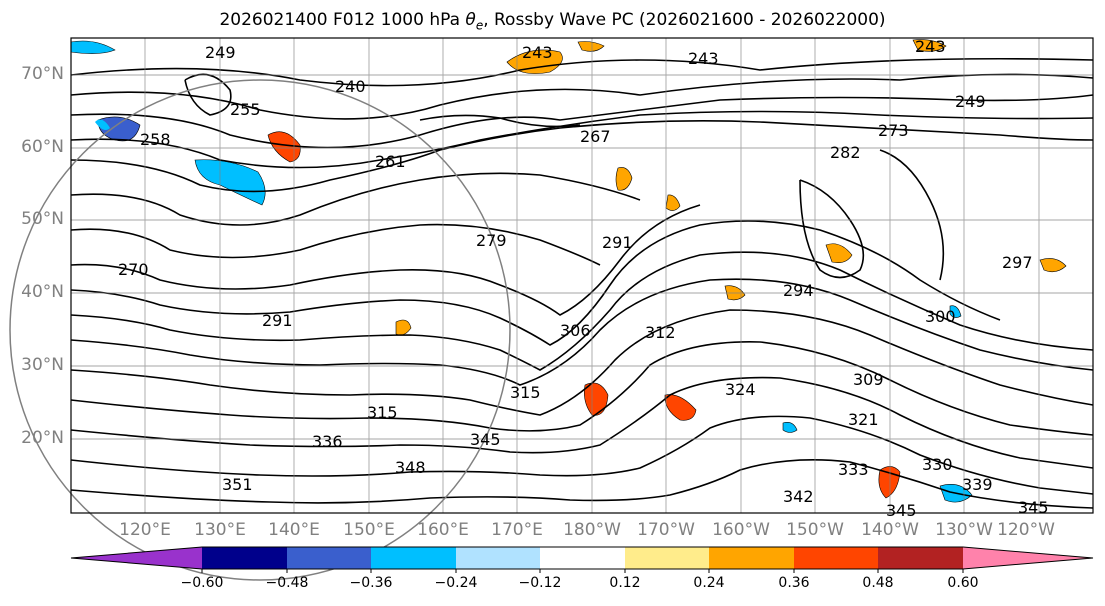 This screenshot has width=1105, height=606. What do you see at coordinates (853, 469) in the screenshot?
I see `contour-label: 333` at bounding box center [853, 469].